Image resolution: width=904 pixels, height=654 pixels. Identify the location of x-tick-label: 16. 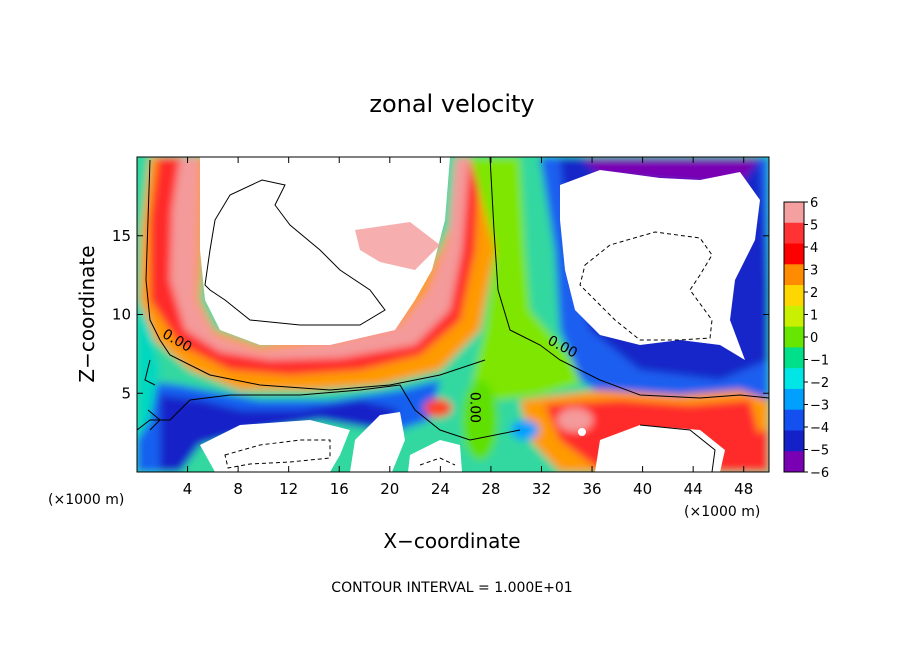
(339, 489).